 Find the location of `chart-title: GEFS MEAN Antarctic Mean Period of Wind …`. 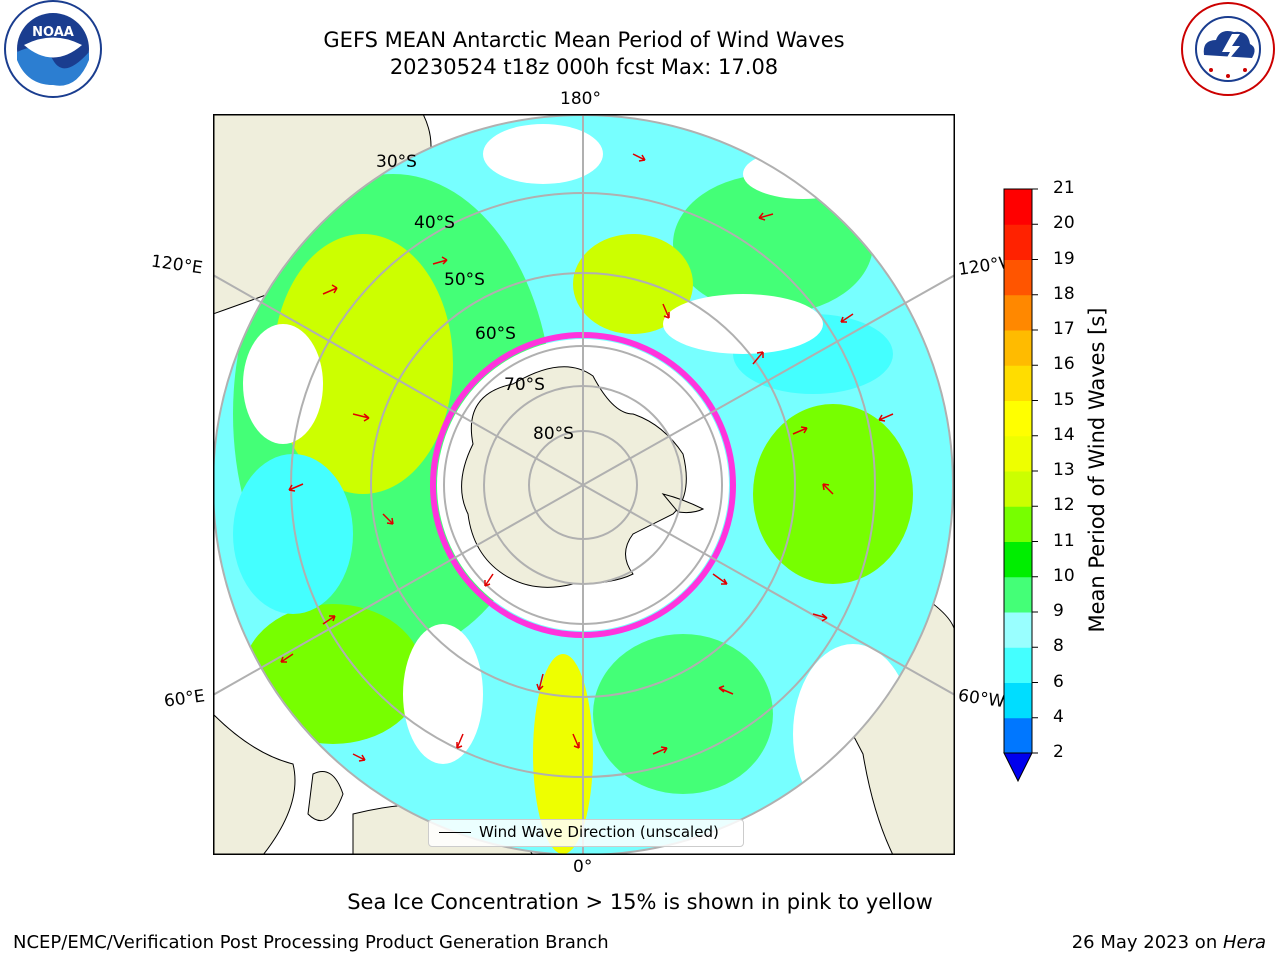

chart-title: GEFS MEAN Antarctic Mean Period of Wind … is located at coordinates (584, 40).